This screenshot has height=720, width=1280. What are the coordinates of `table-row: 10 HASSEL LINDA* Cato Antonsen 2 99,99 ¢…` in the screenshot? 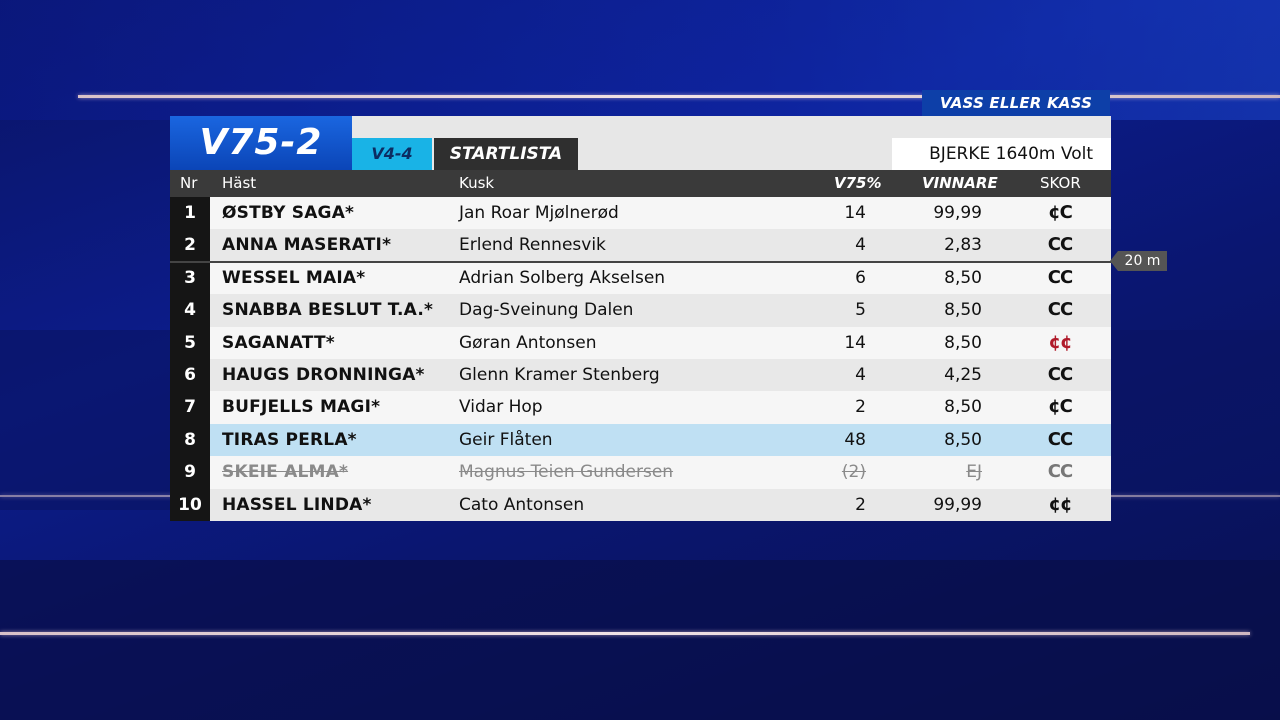 It's located at (640, 504).